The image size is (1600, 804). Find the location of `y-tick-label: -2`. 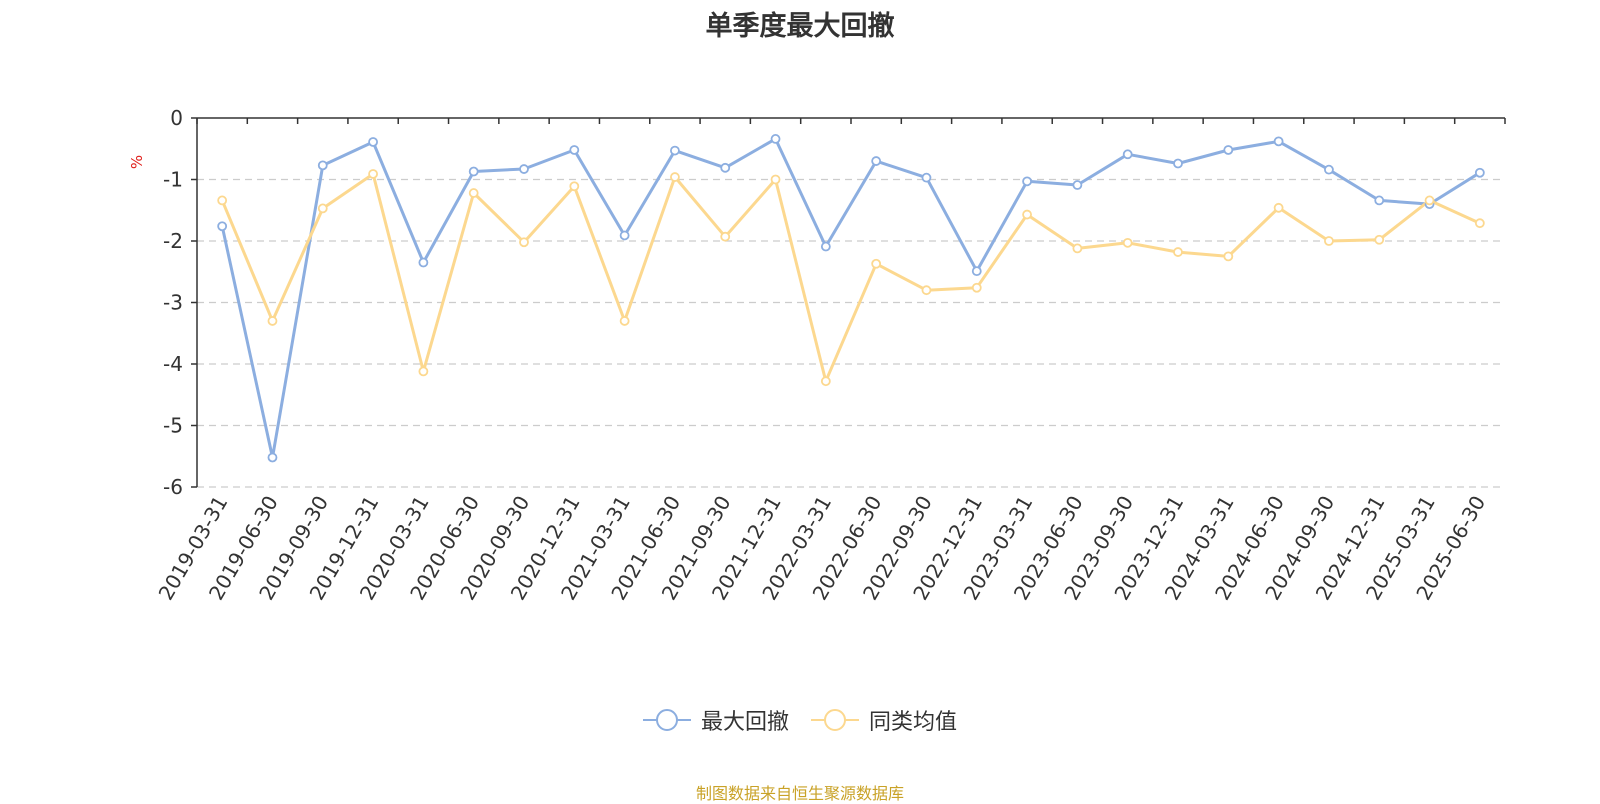

y-tick-label: -2 is located at coordinates (173, 241).